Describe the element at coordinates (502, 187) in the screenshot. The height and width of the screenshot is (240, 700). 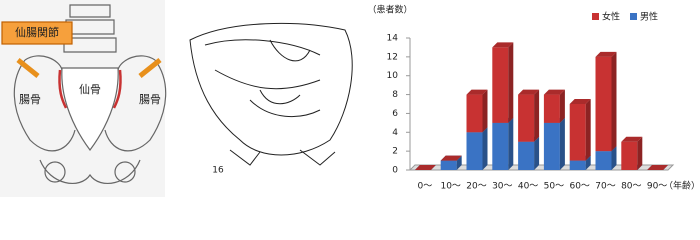
I see `x-tick-label: 30〜` at that location.